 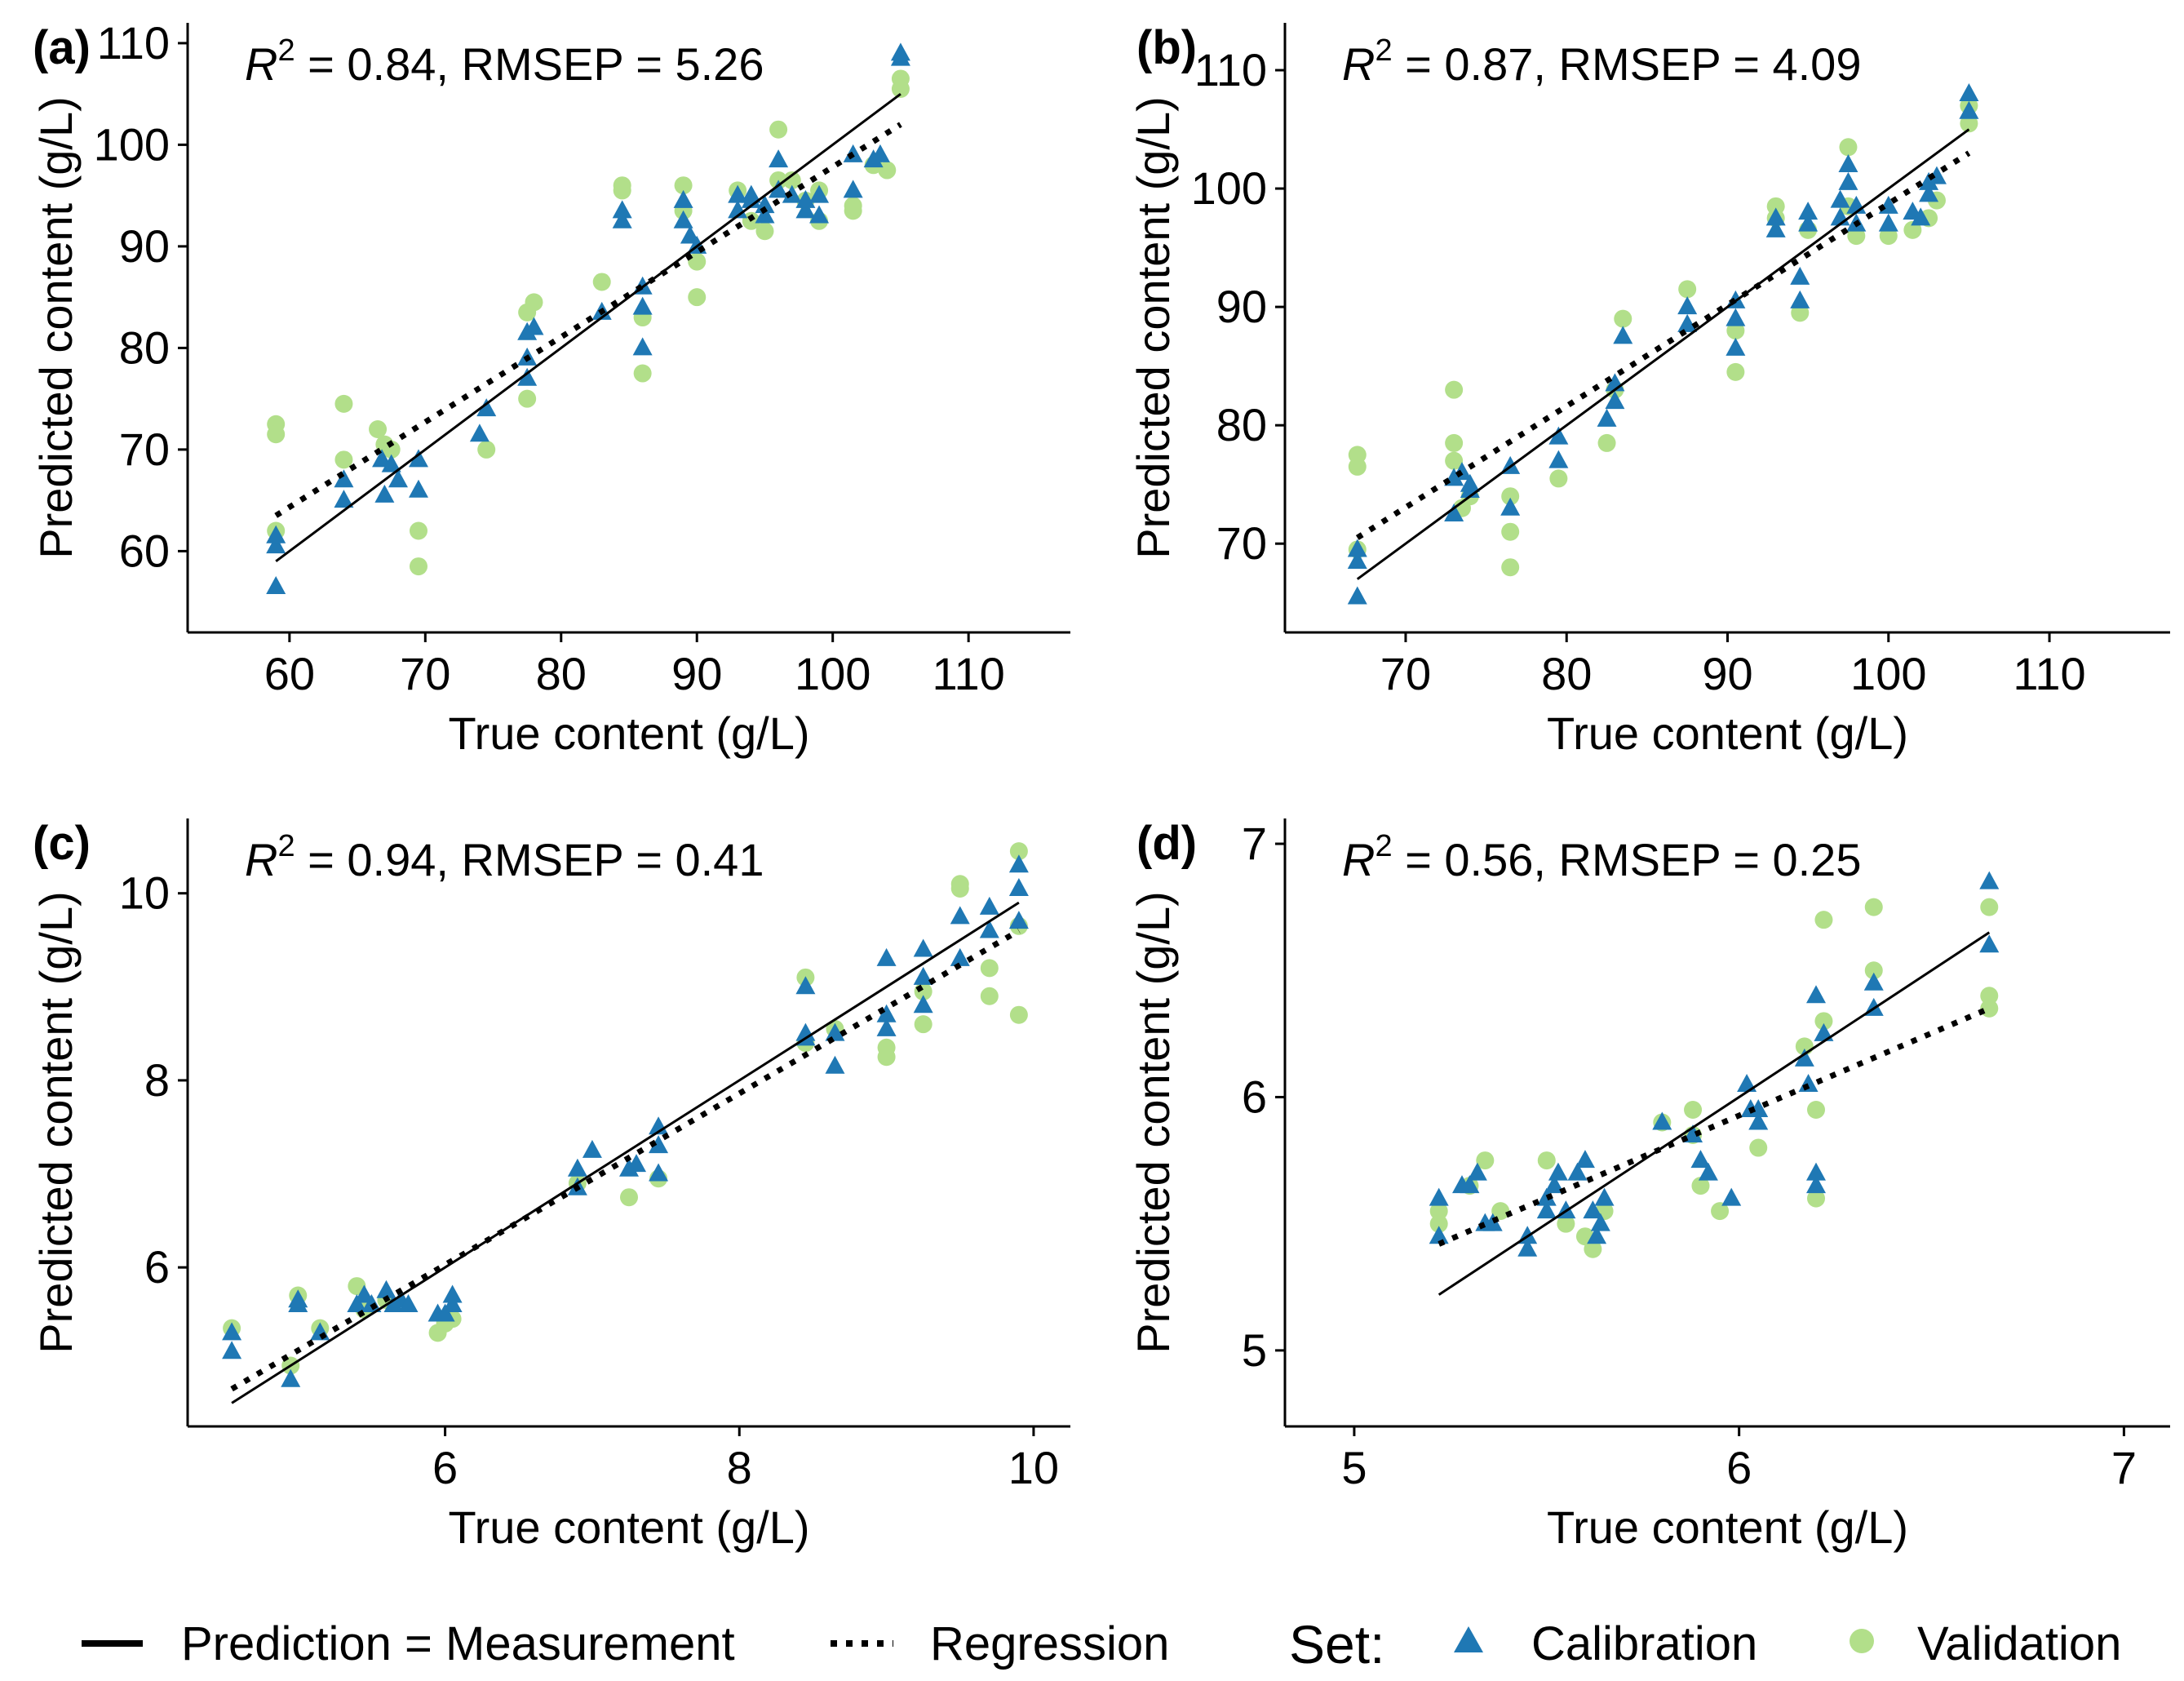 What do you see at coordinates (1888, 673) in the screenshot?
I see `x-tick-label: 100` at bounding box center [1888, 673].